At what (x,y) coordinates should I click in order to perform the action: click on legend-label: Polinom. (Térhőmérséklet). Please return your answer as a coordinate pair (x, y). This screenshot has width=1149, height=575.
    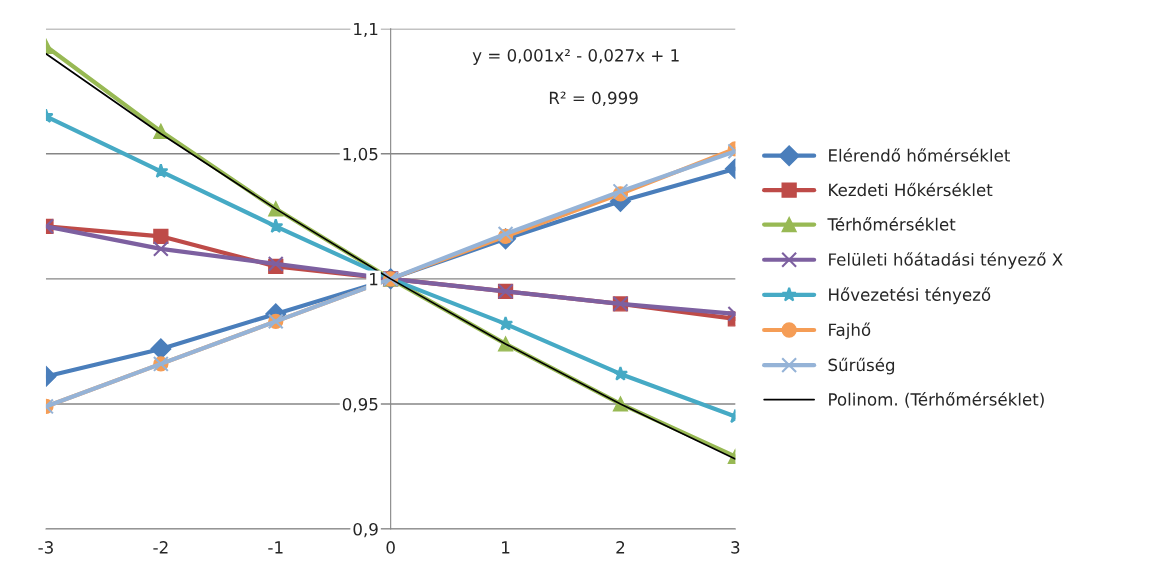
    Looking at the image, I should click on (936, 400).